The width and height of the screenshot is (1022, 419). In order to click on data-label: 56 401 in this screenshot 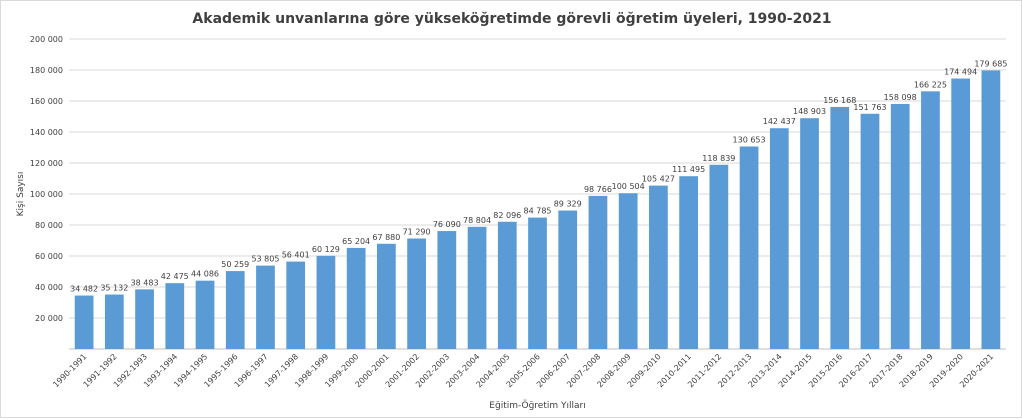, I will do `click(296, 255)`.